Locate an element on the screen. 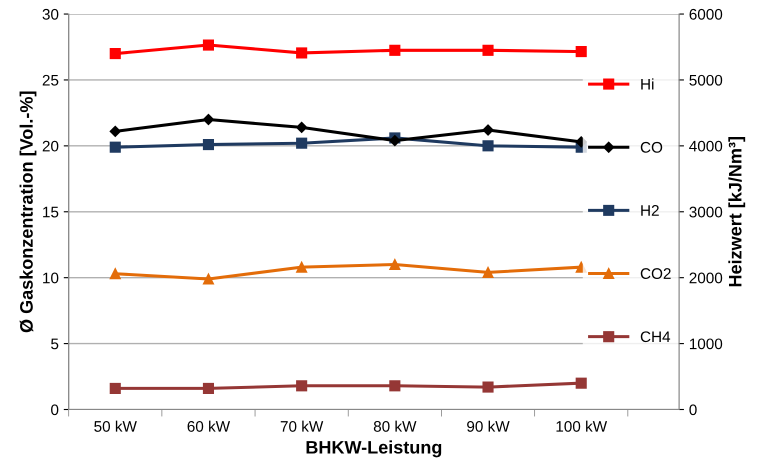  x-tick-label: 50 kW is located at coordinates (115, 426).